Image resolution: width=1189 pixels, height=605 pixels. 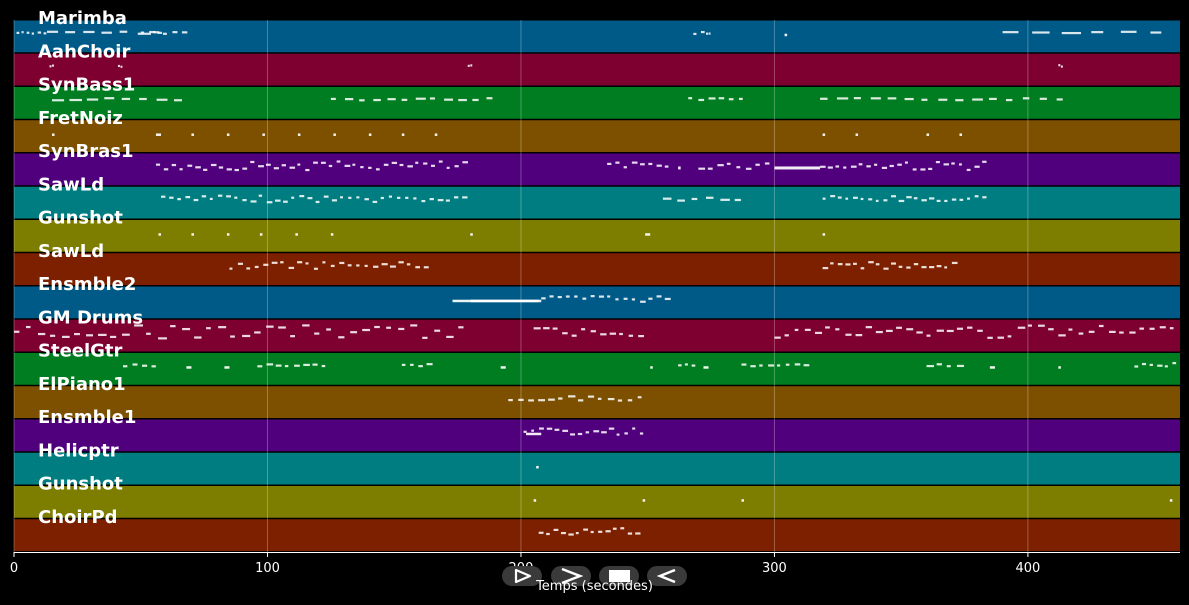 I want to click on track-label: GM Drums, so click(x=90, y=317).